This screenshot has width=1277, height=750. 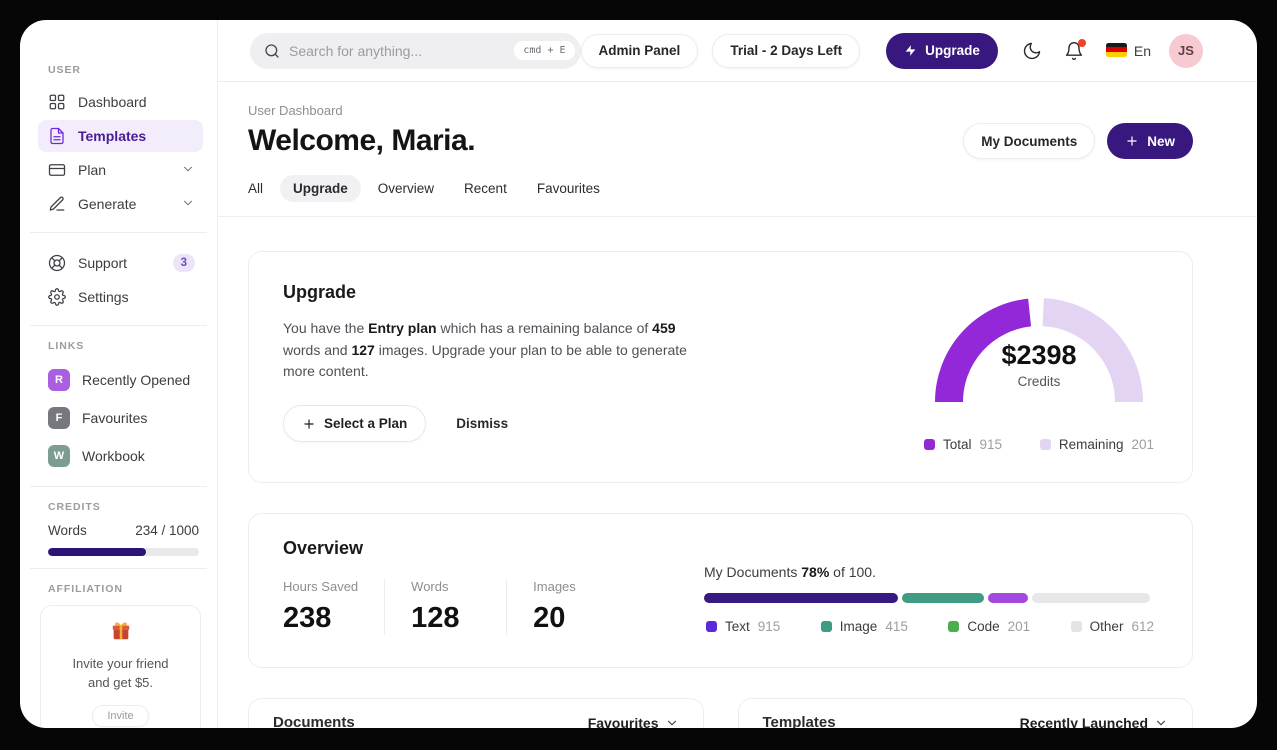 What do you see at coordinates (633, 721) in the screenshot?
I see `documents-filter-dropdown: Favourites` at bounding box center [633, 721].